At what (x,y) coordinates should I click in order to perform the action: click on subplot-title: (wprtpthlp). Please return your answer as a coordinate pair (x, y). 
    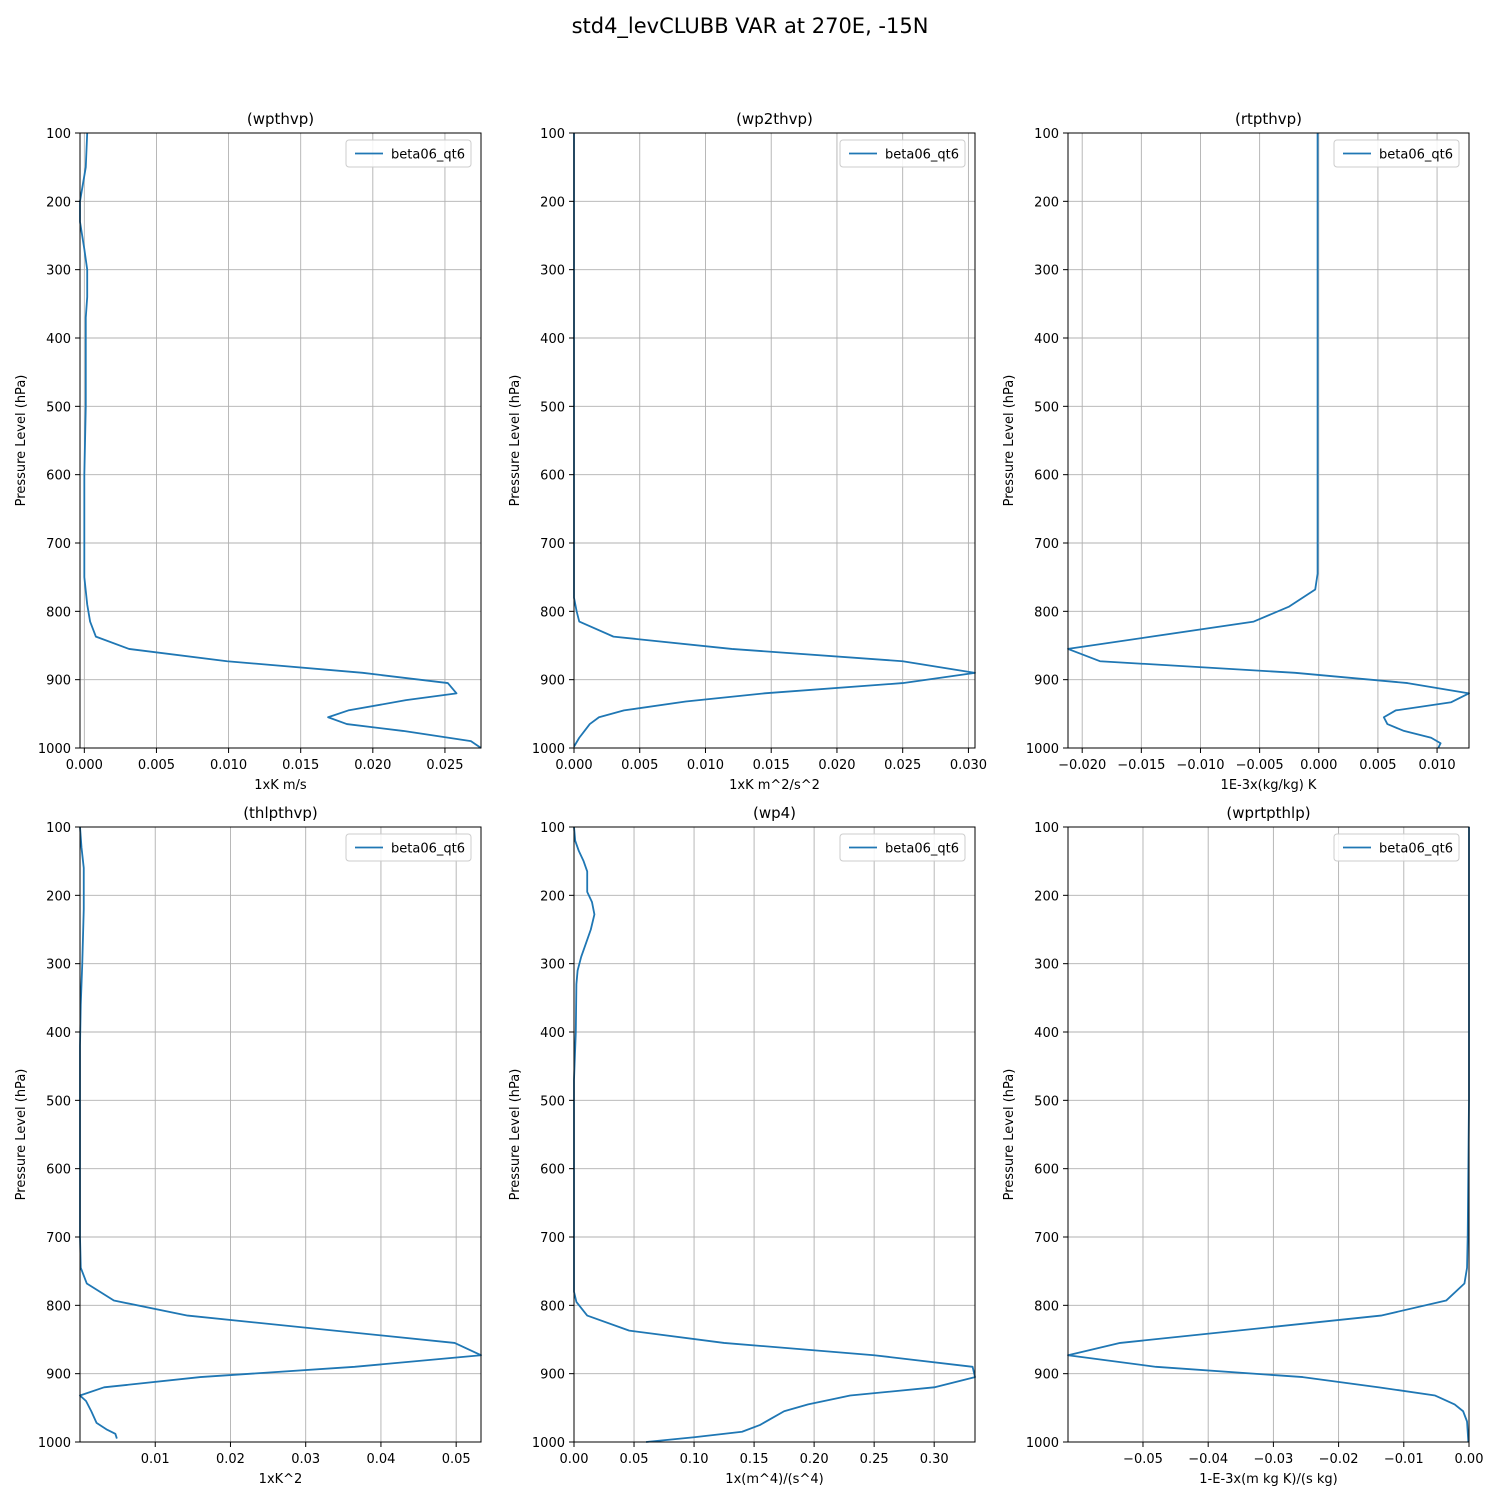
    Looking at the image, I should click on (1268, 813).